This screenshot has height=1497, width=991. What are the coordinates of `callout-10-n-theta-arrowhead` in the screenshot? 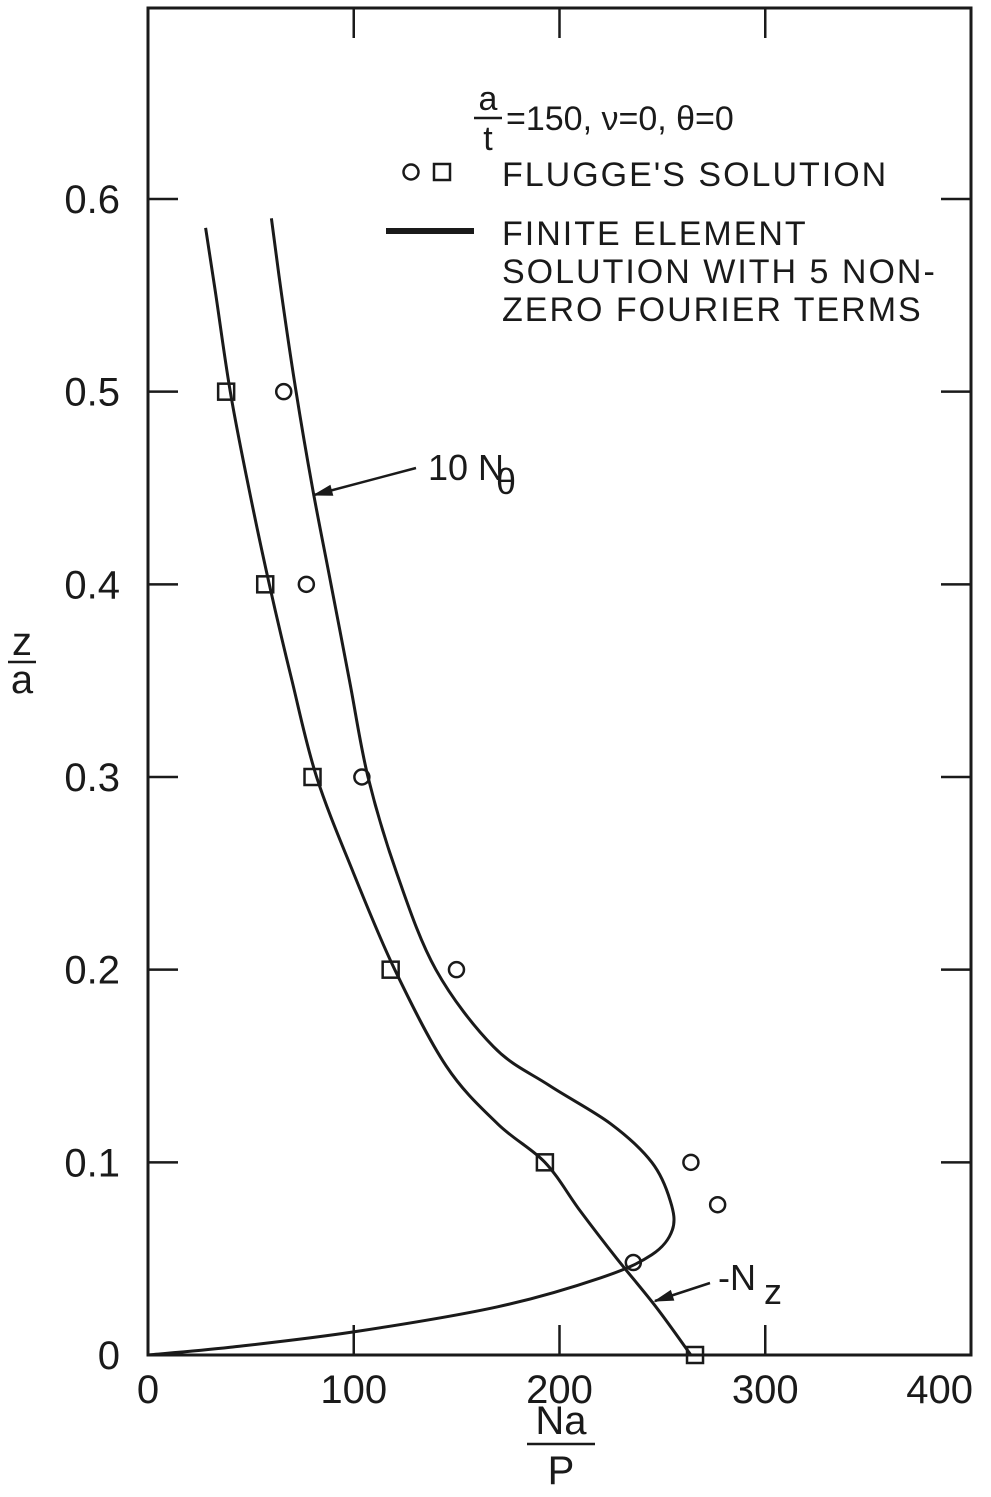 It's located at (323, 490).